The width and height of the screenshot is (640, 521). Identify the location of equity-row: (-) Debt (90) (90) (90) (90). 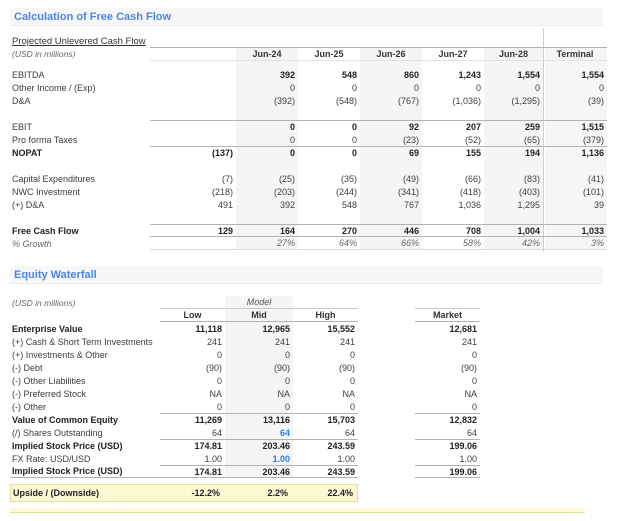
(308, 367).